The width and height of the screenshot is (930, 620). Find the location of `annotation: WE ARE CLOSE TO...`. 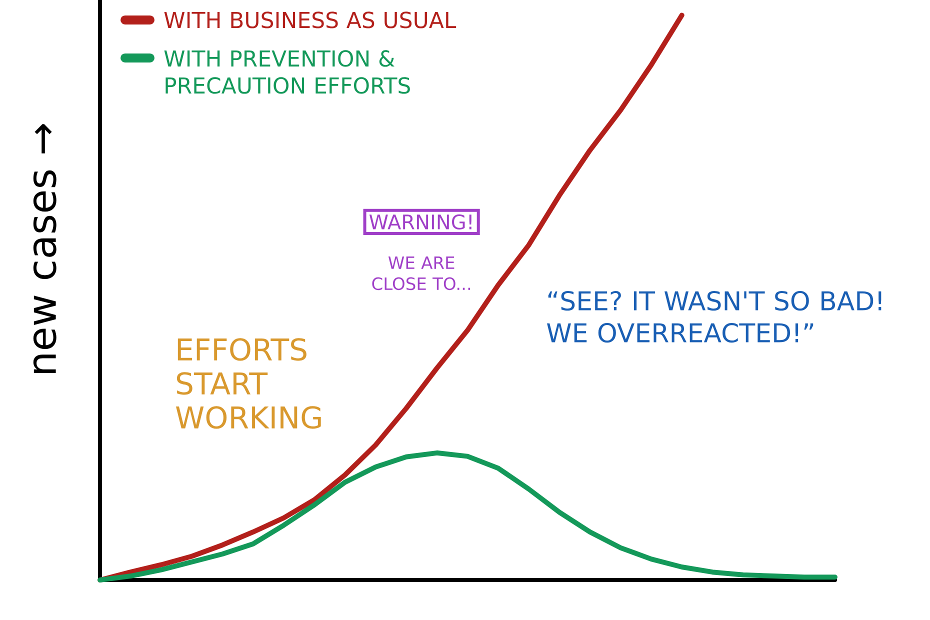

annotation: WE ARE CLOSE TO... is located at coordinates (421, 273).